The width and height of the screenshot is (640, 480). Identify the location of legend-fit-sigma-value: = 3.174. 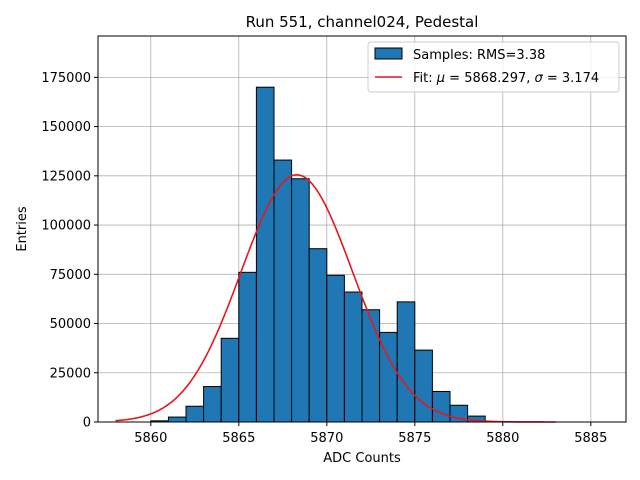
(571, 78).